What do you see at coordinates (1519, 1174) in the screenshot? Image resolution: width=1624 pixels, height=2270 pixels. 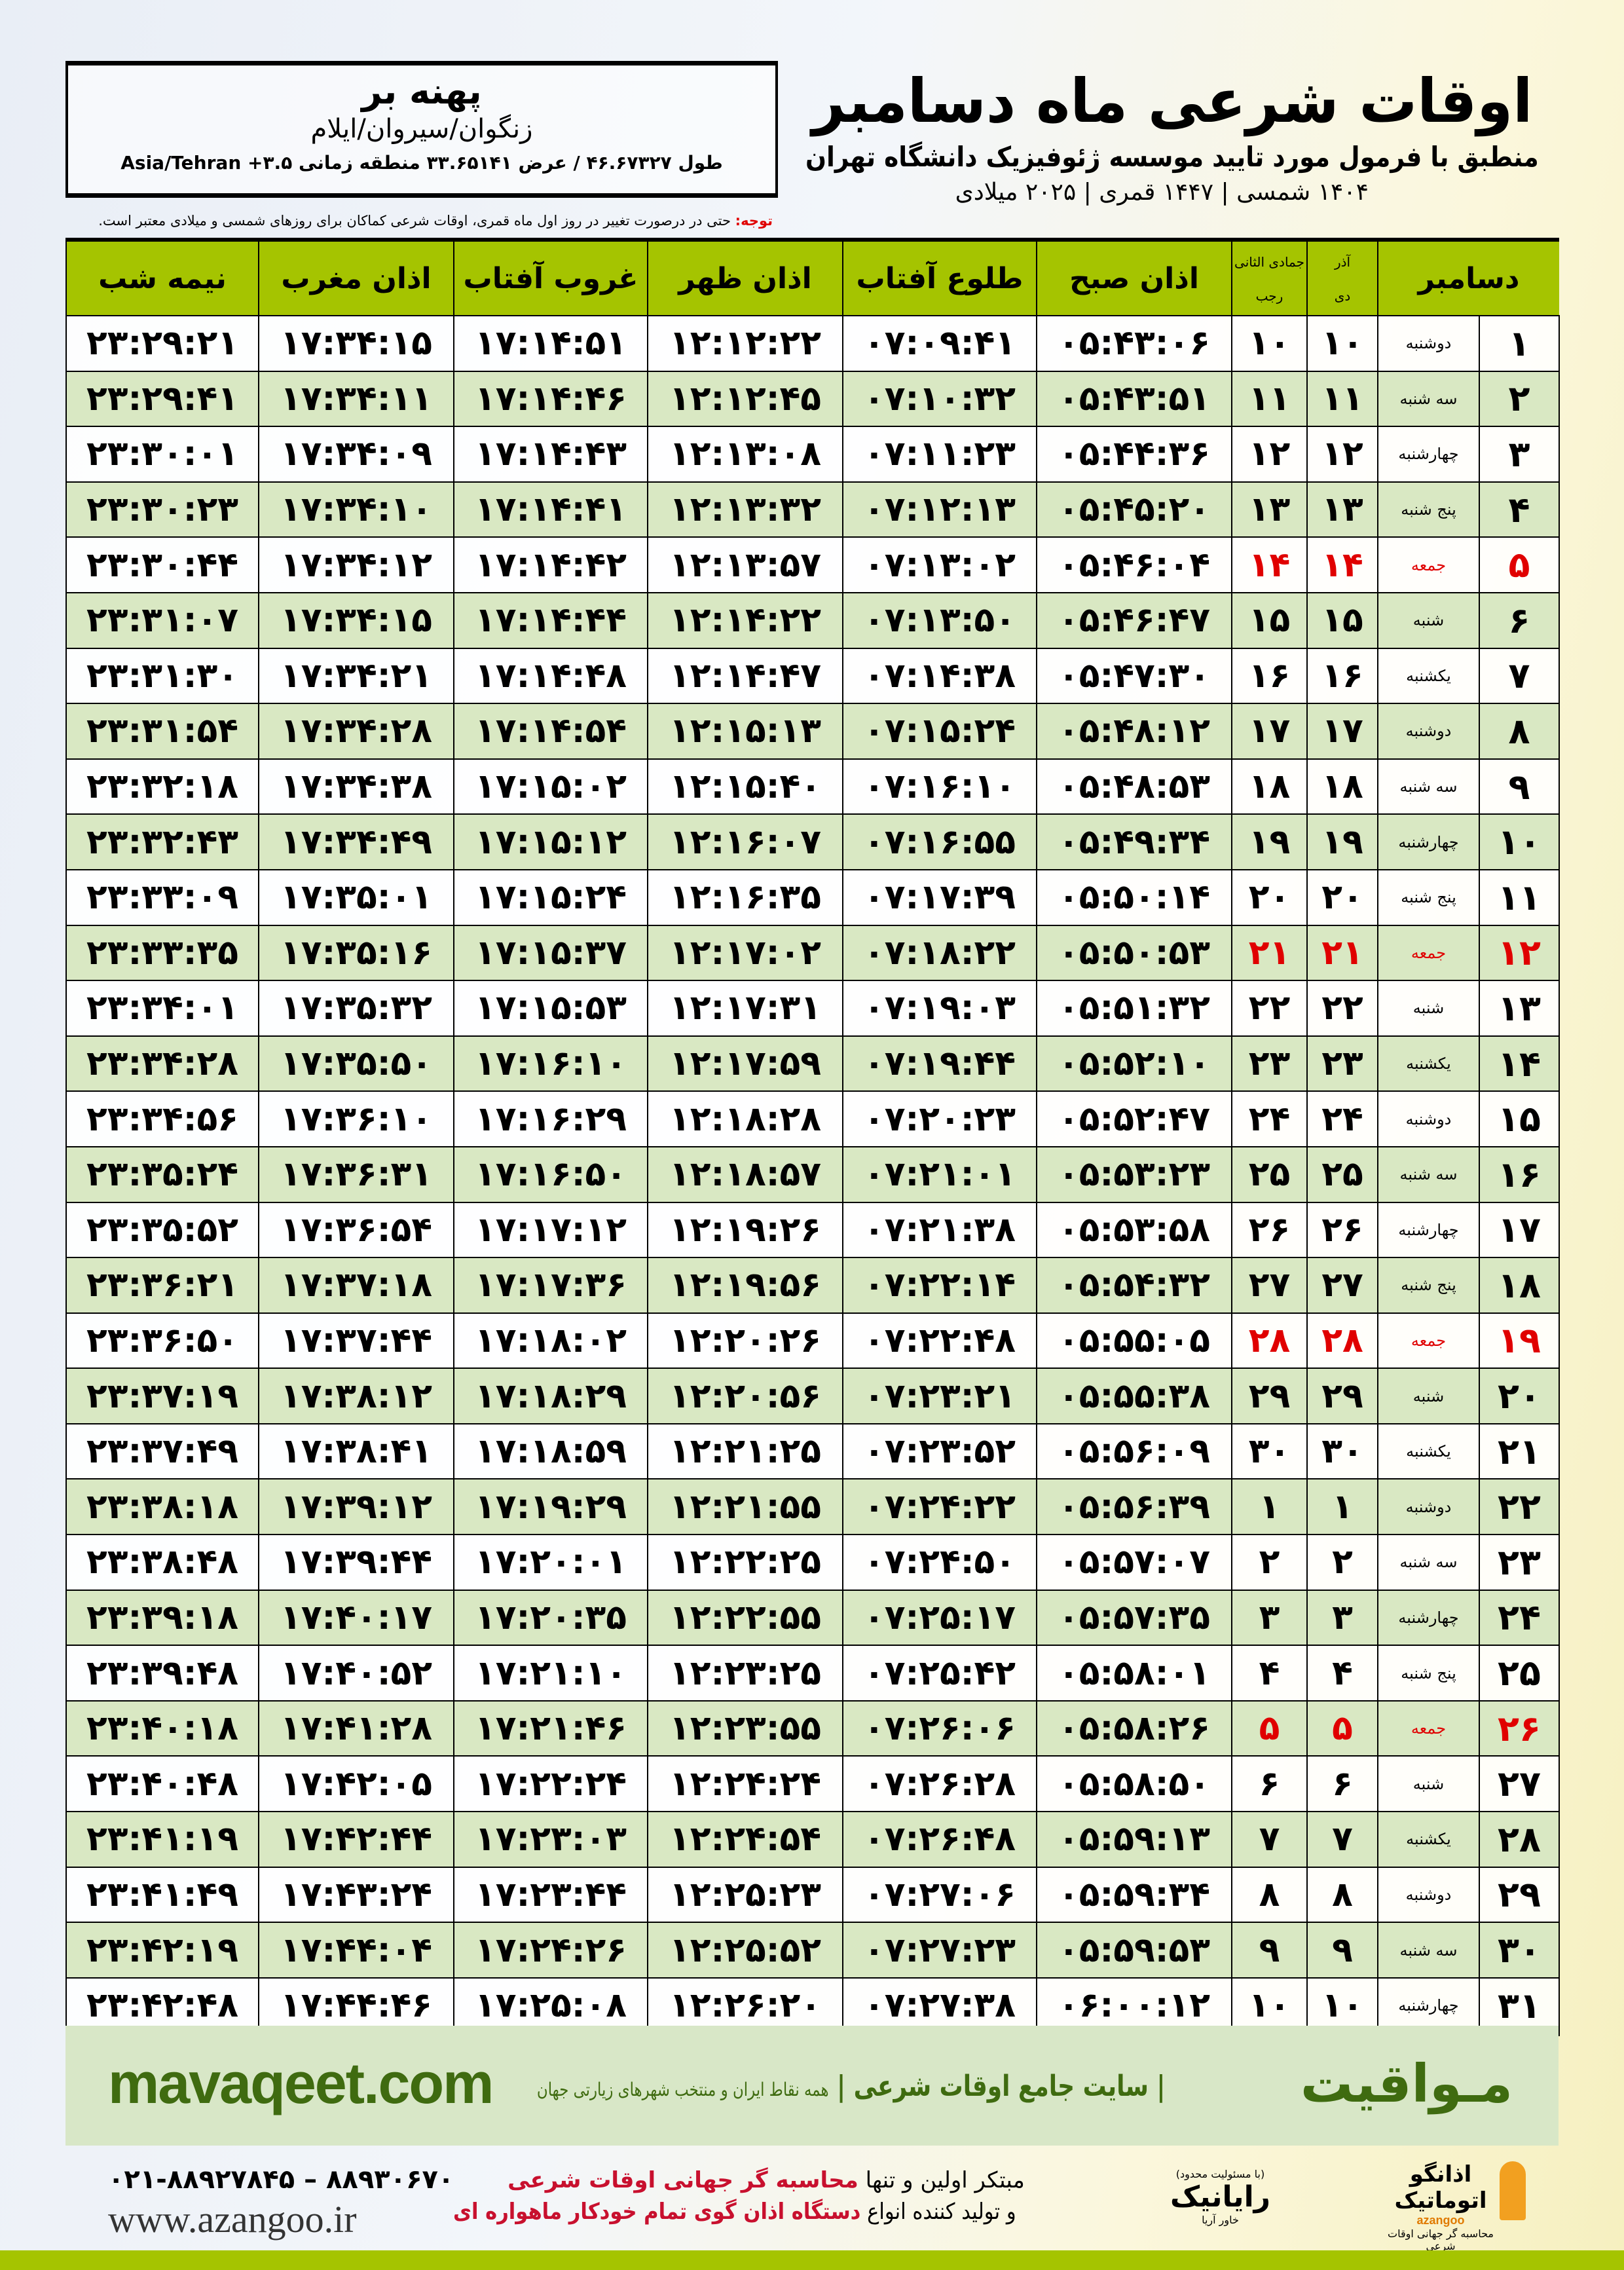 I see `cell-day: ۱۶` at bounding box center [1519, 1174].